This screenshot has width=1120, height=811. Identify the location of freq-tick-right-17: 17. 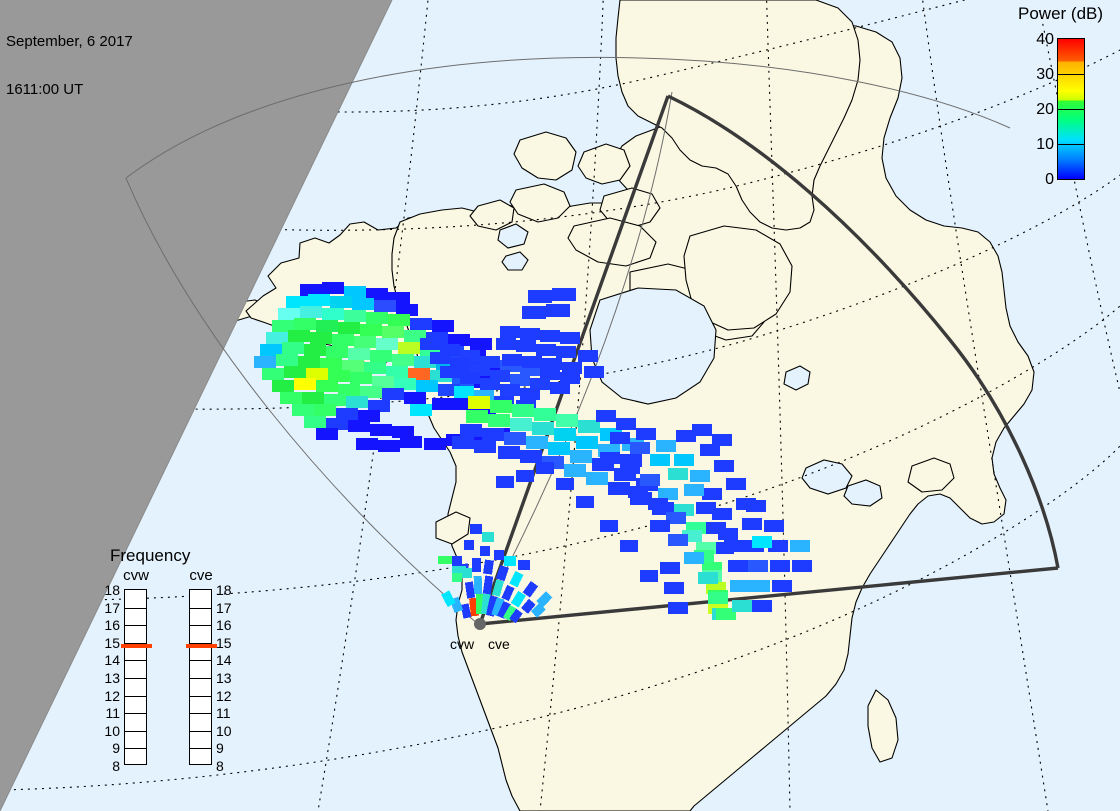
(224, 607).